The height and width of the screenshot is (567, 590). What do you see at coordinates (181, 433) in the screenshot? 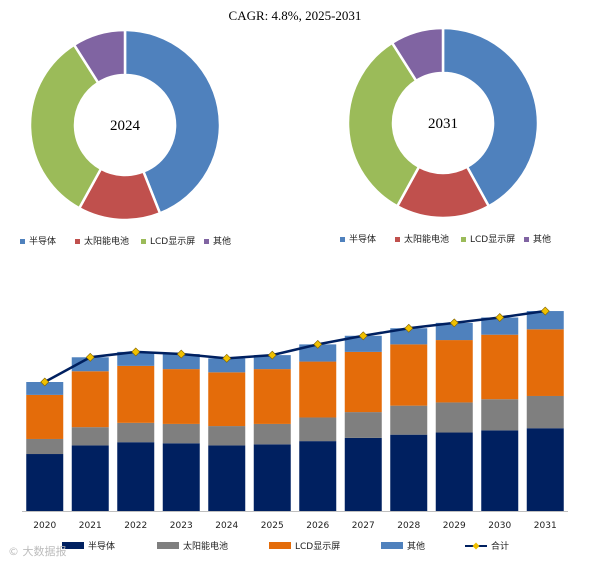
I see `bar-segment-太阳能电池-2023` at bounding box center [181, 433].